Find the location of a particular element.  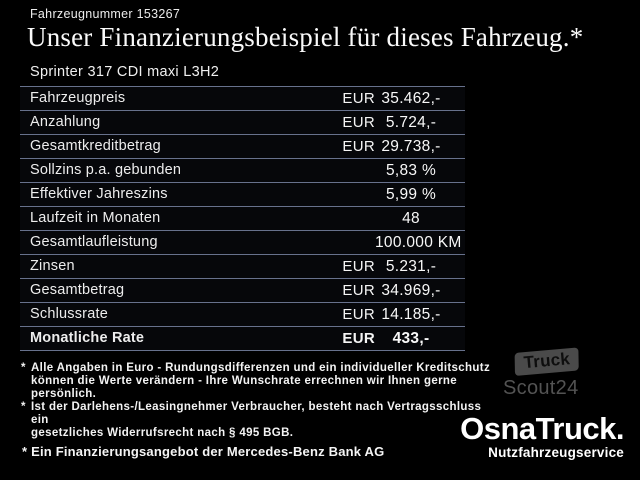

row-label: Zinsen is located at coordinates (52, 266).